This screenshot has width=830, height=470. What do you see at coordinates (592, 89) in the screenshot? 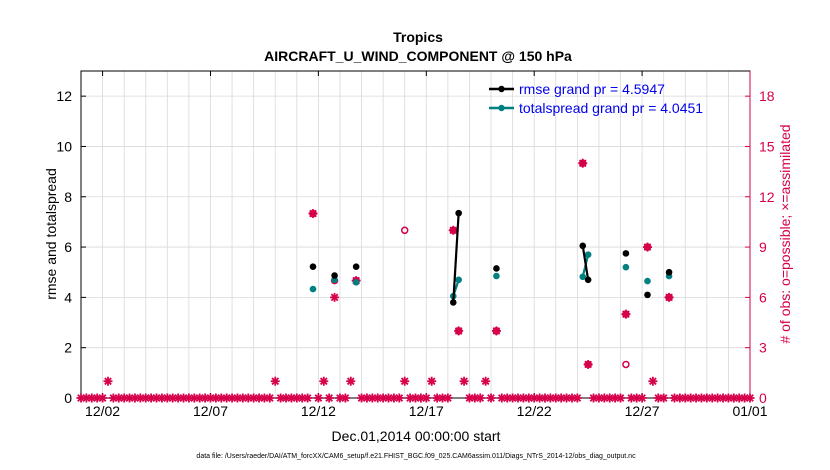
I see `legend-rmse-label: rmse grand pr = 4.5947` at bounding box center [592, 89].